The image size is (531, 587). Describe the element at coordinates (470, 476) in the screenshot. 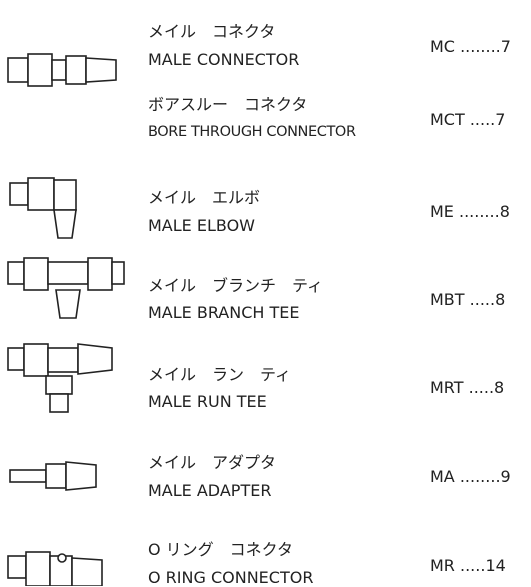

I see `page-code: MA ........9` at that location.